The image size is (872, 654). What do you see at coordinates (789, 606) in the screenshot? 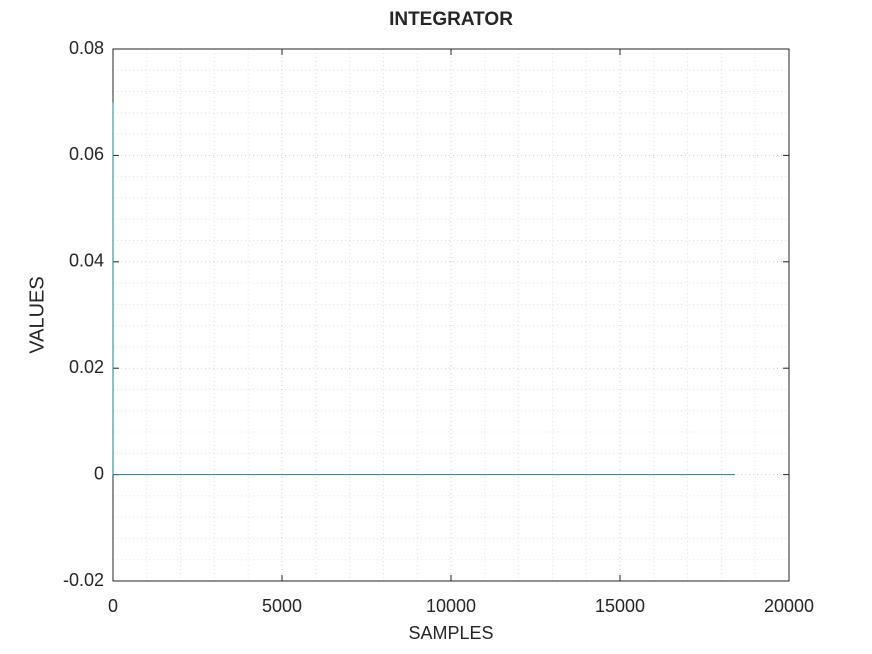
I see `x-tick-label: 20000` at bounding box center [789, 606].